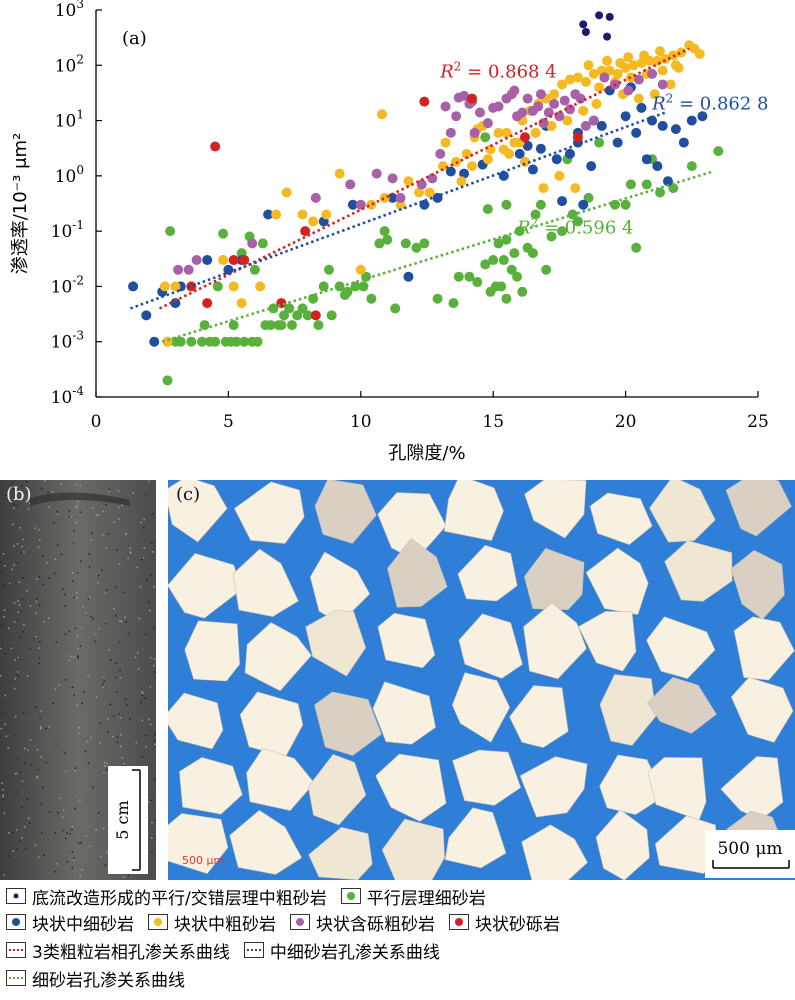 The image size is (795, 1000). Describe the element at coordinates (749, 849) in the screenshot. I see `thin-section-scale-label: 500 μm` at that location.